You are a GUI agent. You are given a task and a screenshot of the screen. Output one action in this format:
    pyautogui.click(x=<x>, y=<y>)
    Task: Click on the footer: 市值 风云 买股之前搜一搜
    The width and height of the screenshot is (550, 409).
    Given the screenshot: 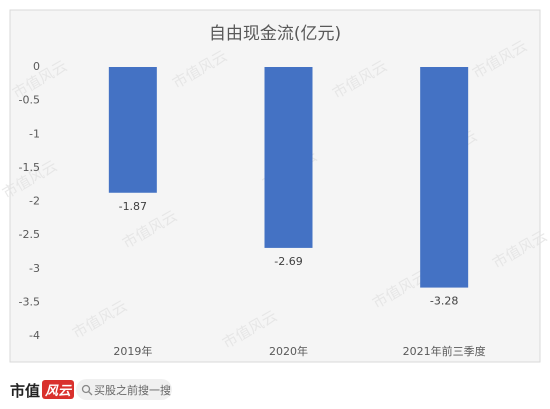 What is the action you would take?
    pyautogui.click(x=275, y=389)
    